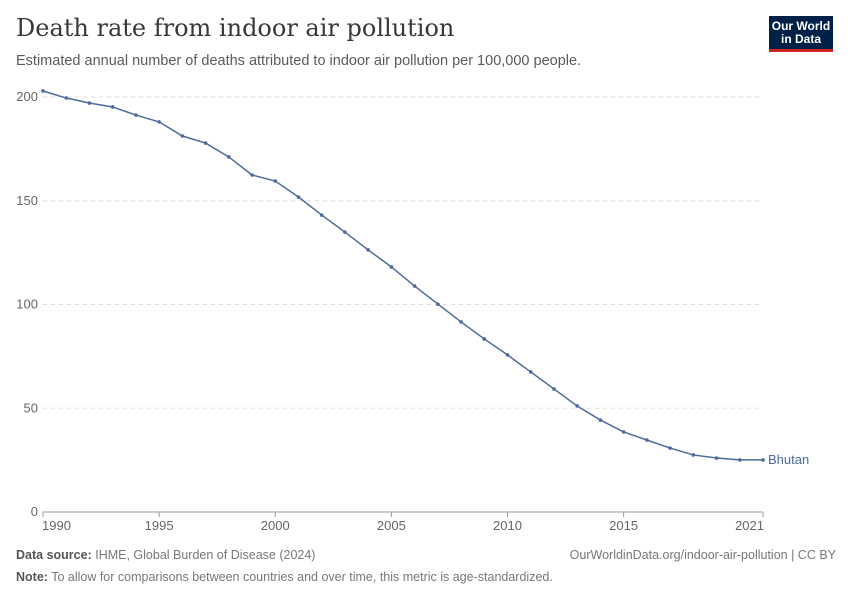  What do you see at coordinates (801, 26) in the screenshot?
I see `logo-line: Our World` at bounding box center [801, 26].